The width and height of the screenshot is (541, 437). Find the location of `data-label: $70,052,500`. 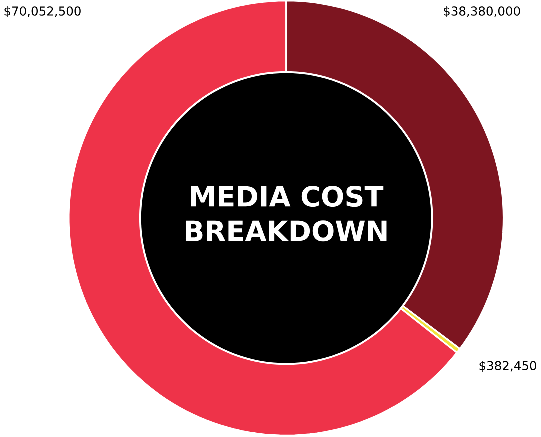

data-label: $70,052,500 is located at coordinates (42, 12).